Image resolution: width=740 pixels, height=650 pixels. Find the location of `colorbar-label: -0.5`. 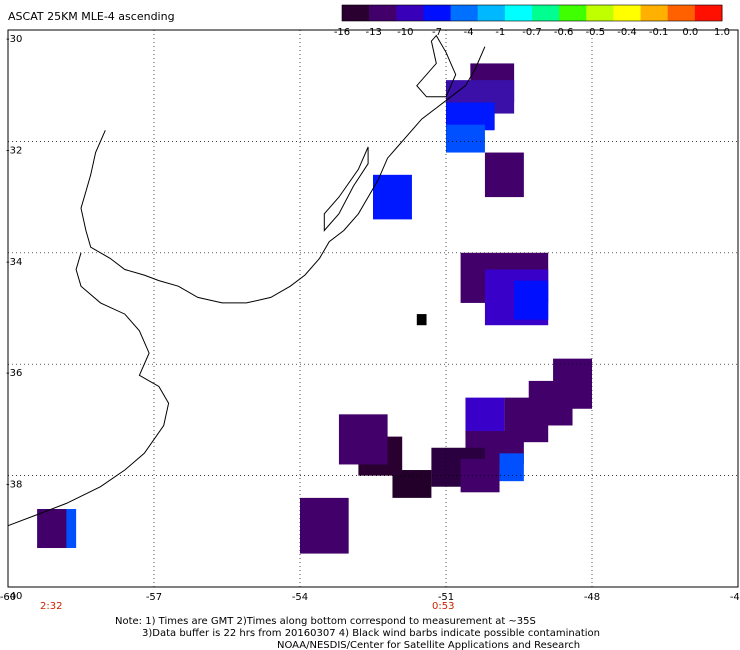

colorbar-label: -0.5 is located at coordinates (596, 32).